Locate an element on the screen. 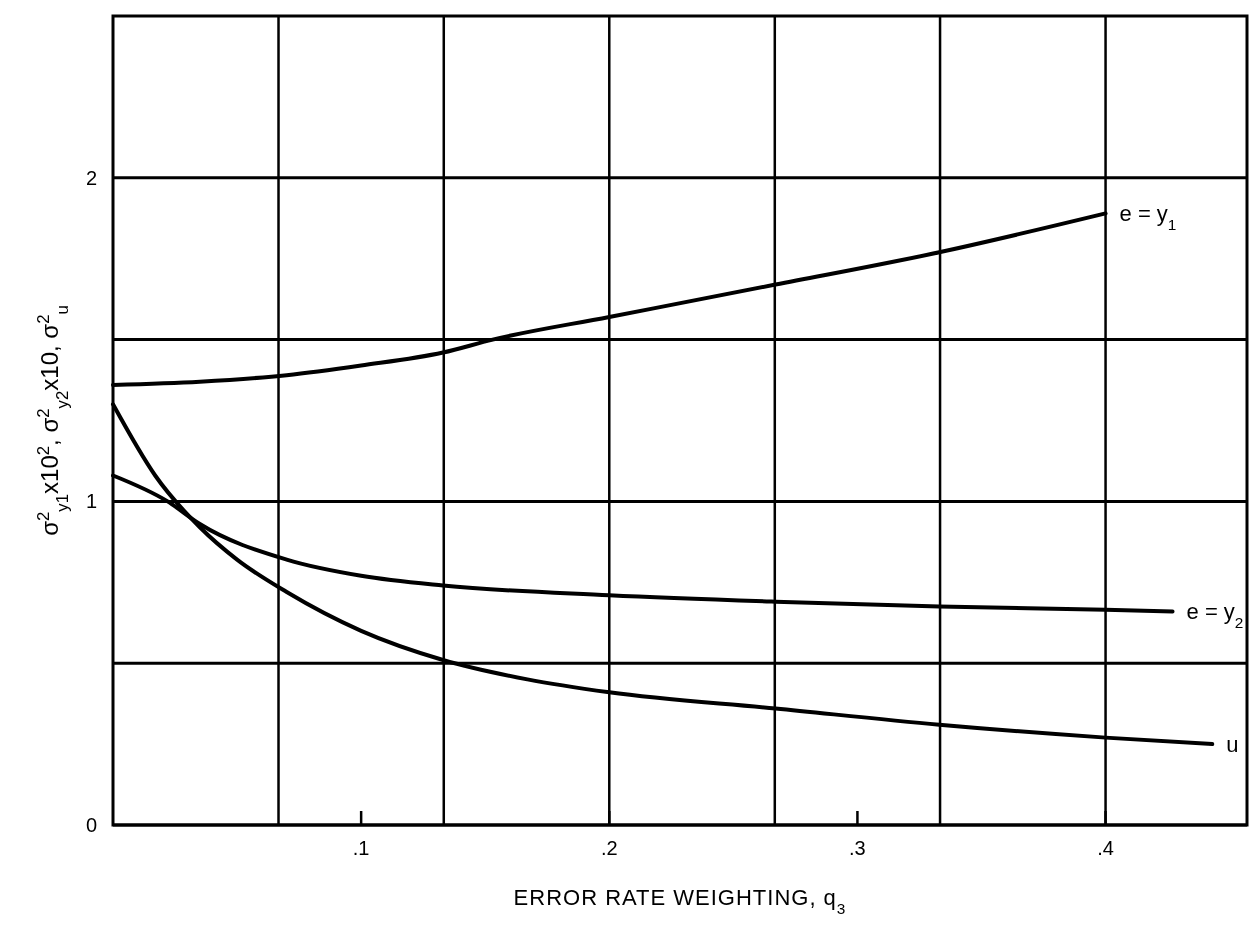 This screenshot has height=941, width=1260. series-label: e = y$_{2}$ is located at coordinates (1215, 615).